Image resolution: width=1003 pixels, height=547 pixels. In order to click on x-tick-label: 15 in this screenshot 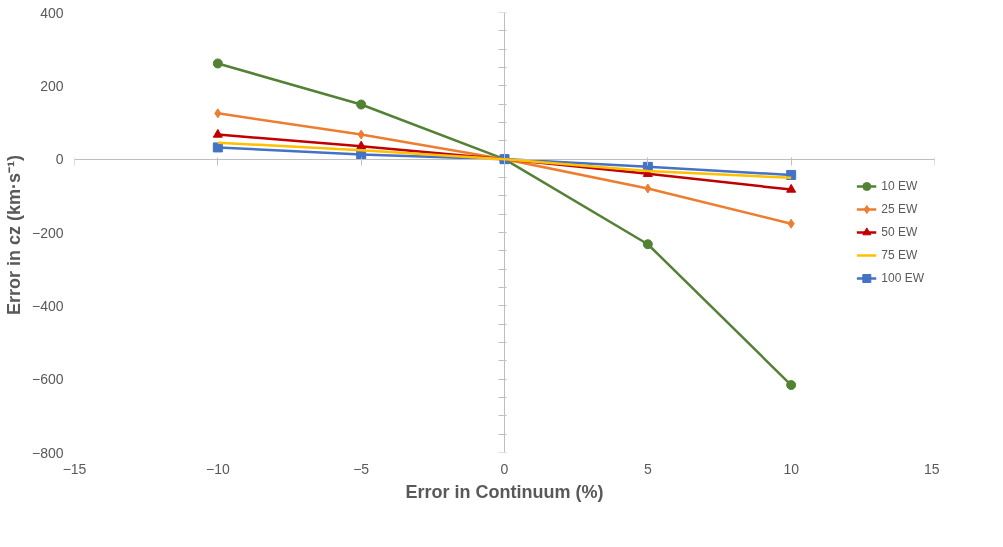, I will do `click(931, 468)`.